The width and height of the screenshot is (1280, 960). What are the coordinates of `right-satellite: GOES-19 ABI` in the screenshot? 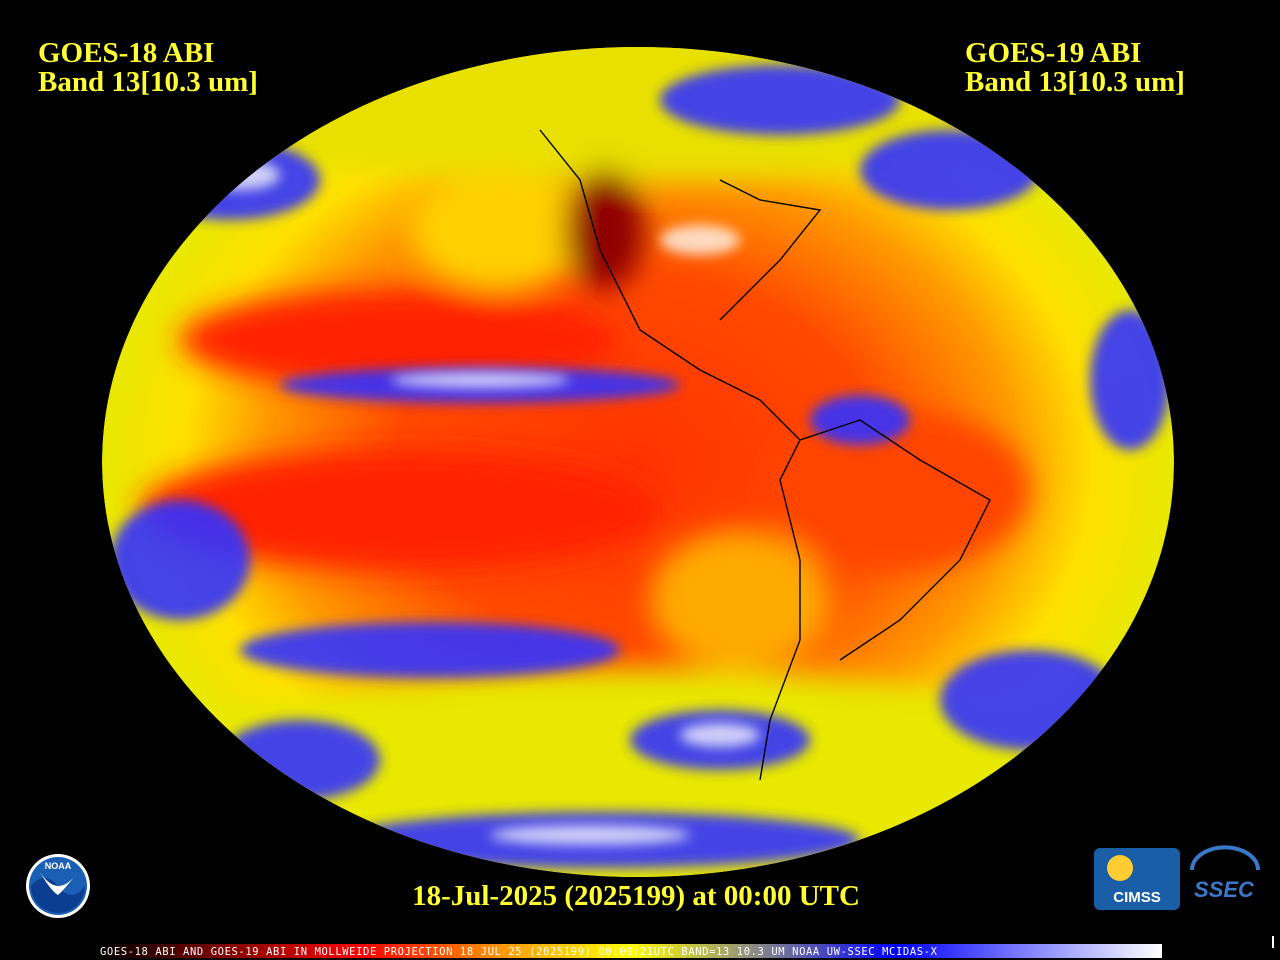 It's located at (1053, 53).